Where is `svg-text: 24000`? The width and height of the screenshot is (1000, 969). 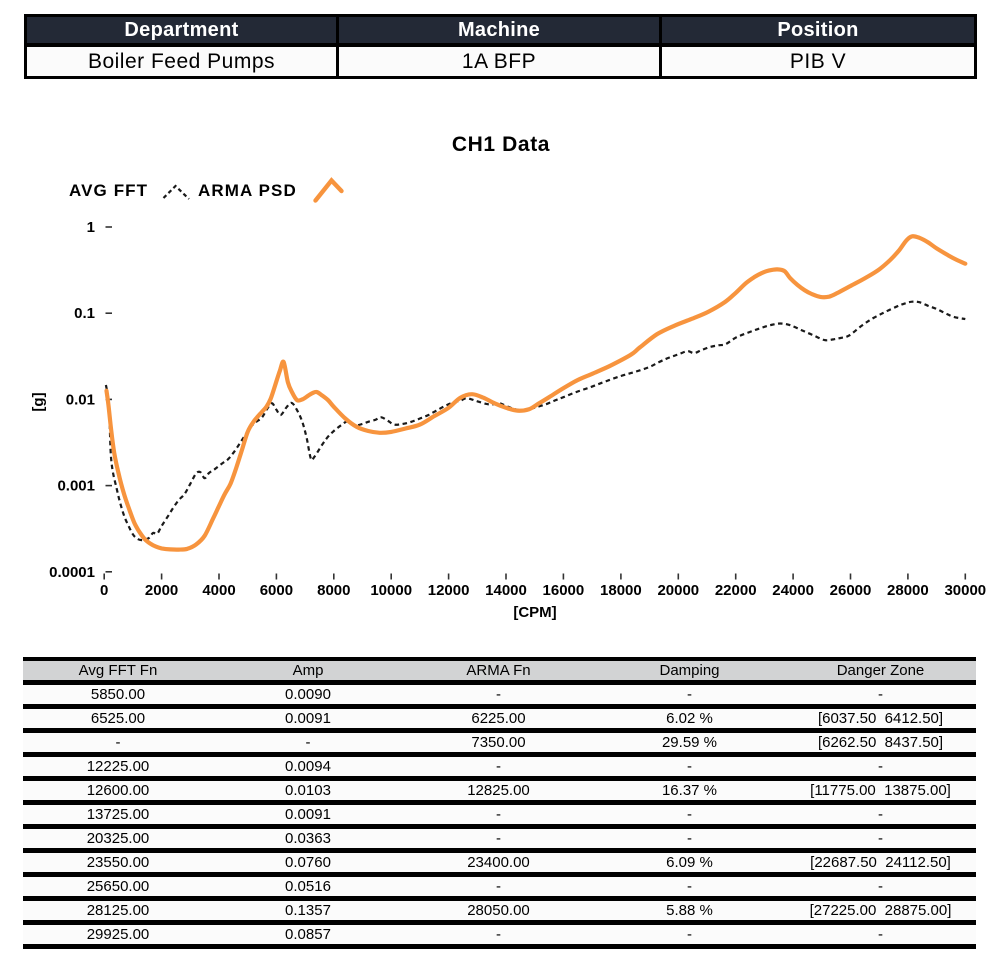
svg-text: 24000 is located at coordinates (793, 590).